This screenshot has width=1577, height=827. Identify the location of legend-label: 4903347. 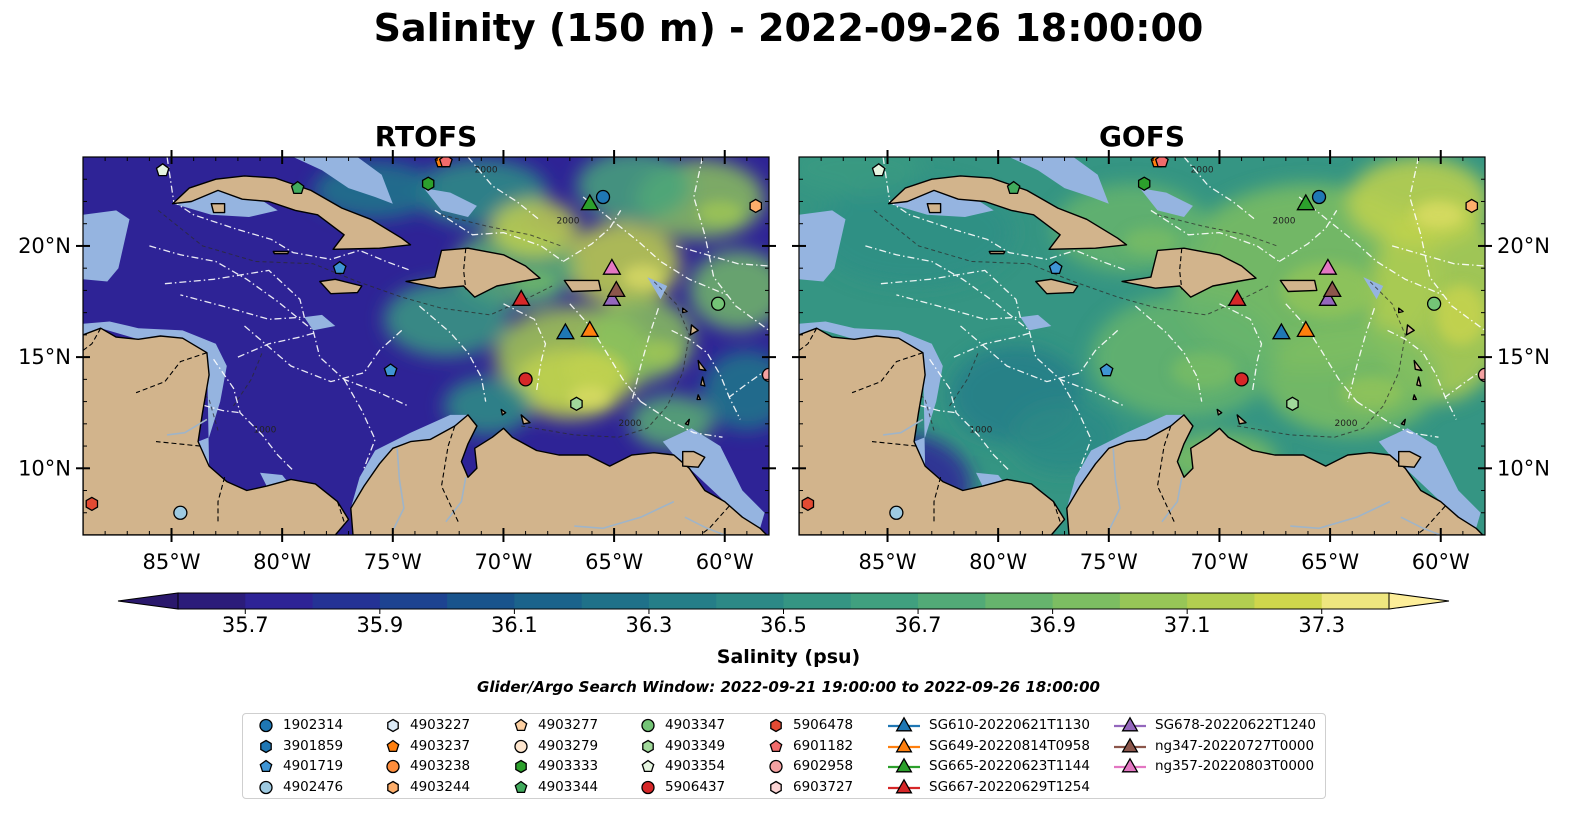
(695, 725).